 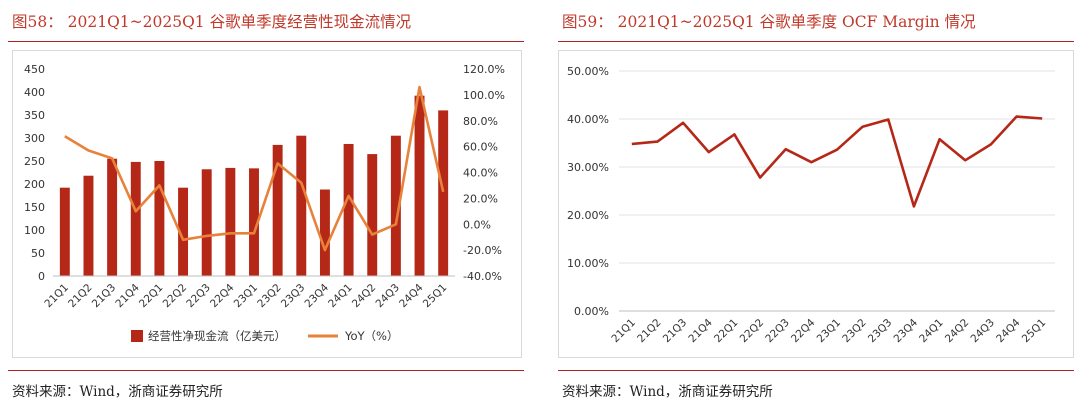 I want to click on y-right-tick-label: -20.0%, so click(x=482, y=250).